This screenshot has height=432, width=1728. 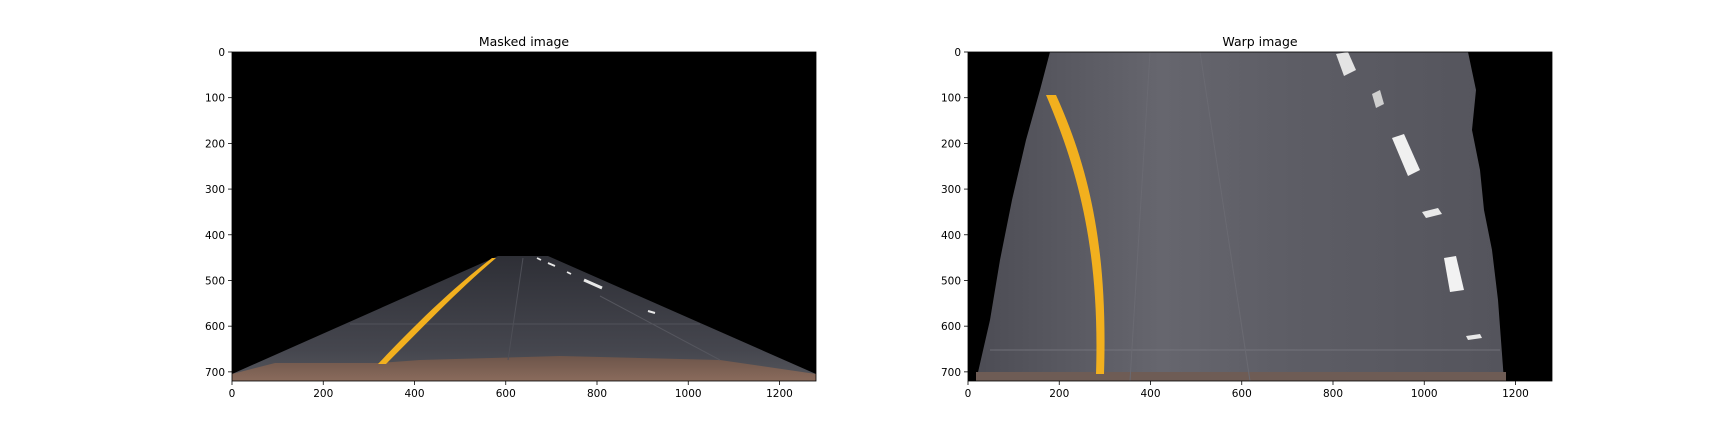 I want to click on center-seam, so click(x=515, y=309).